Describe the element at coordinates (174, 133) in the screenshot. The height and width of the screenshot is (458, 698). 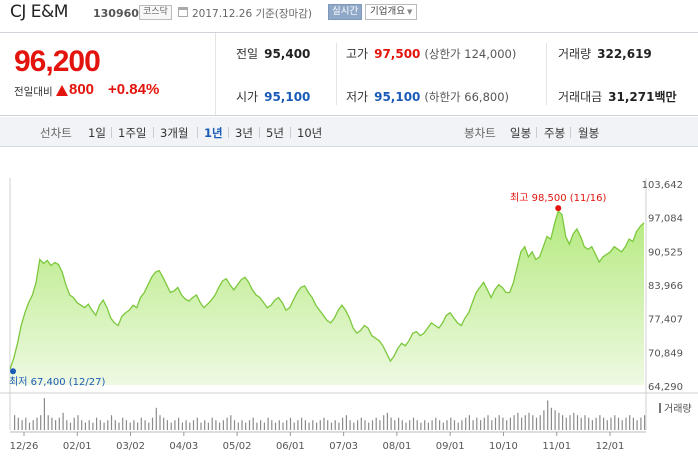
I see `period-3m: 3개월` at that location.